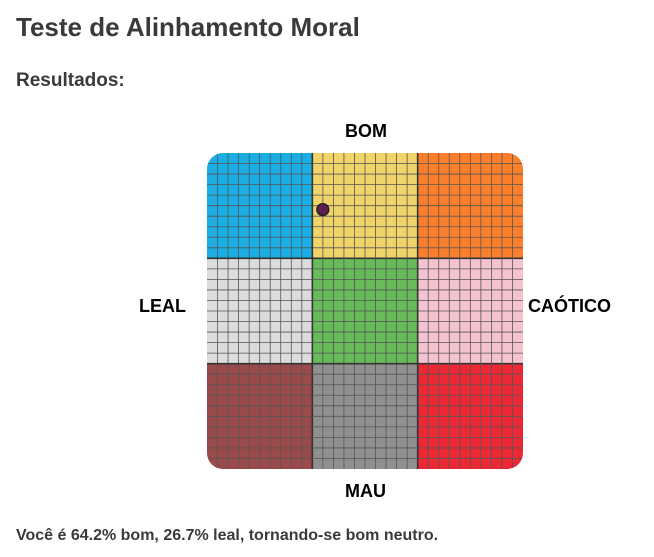 The height and width of the screenshot is (557, 654). Describe the element at coordinates (70, 80) in the screenshot. I see `results-heading: Resultados:` at that location.